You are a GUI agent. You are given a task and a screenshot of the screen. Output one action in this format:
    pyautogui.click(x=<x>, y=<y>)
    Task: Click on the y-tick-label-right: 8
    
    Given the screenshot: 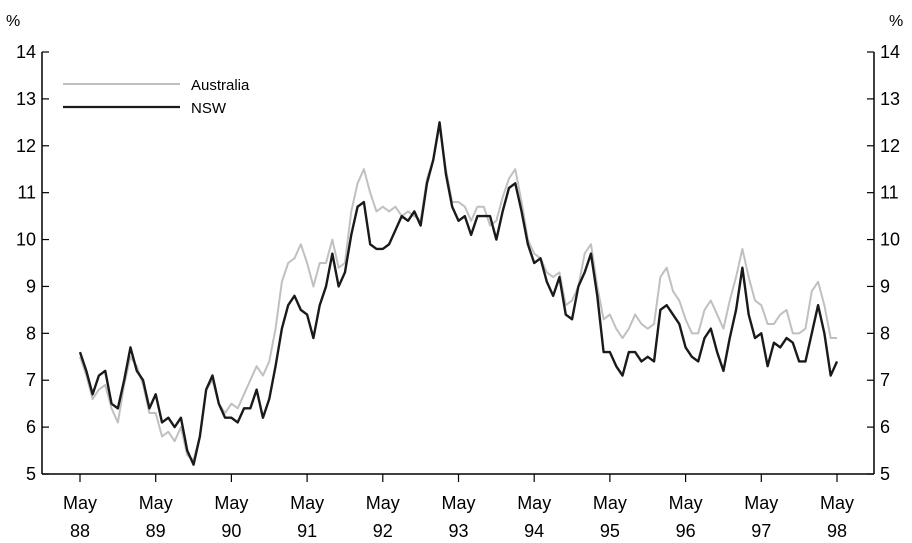 What is the action you would take?
    pyautogui.click(x=885, y=333)
    